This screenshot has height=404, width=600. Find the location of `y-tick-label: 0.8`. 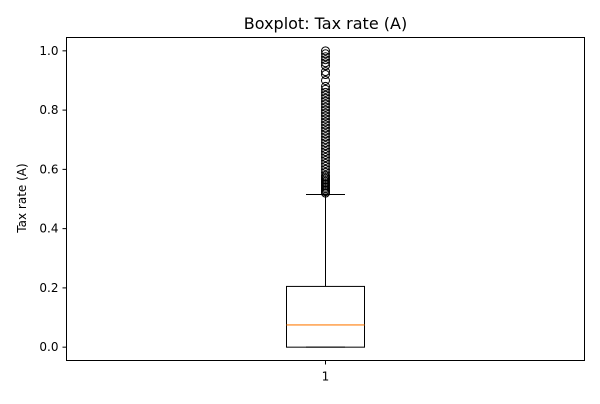

y-tick-label: 0.8 is located at coordinates (48, 110).